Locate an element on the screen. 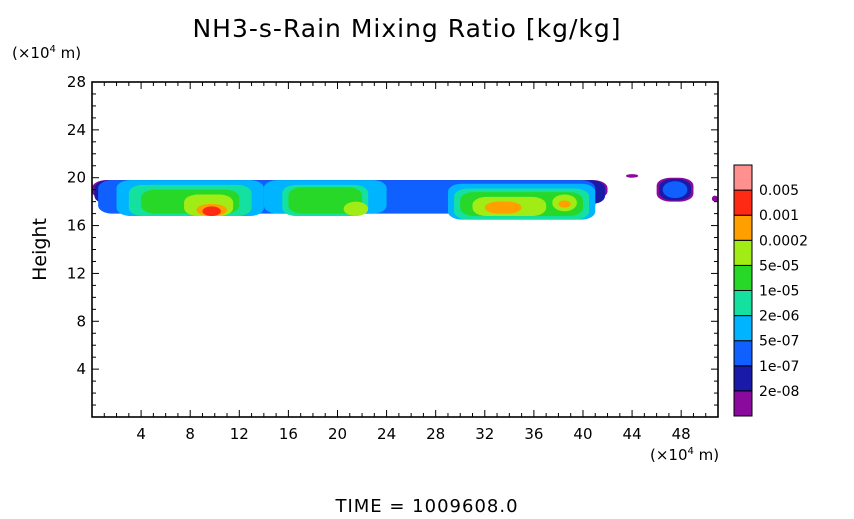  x-tick-label-16: 16 is located at coordinates (288, 434).